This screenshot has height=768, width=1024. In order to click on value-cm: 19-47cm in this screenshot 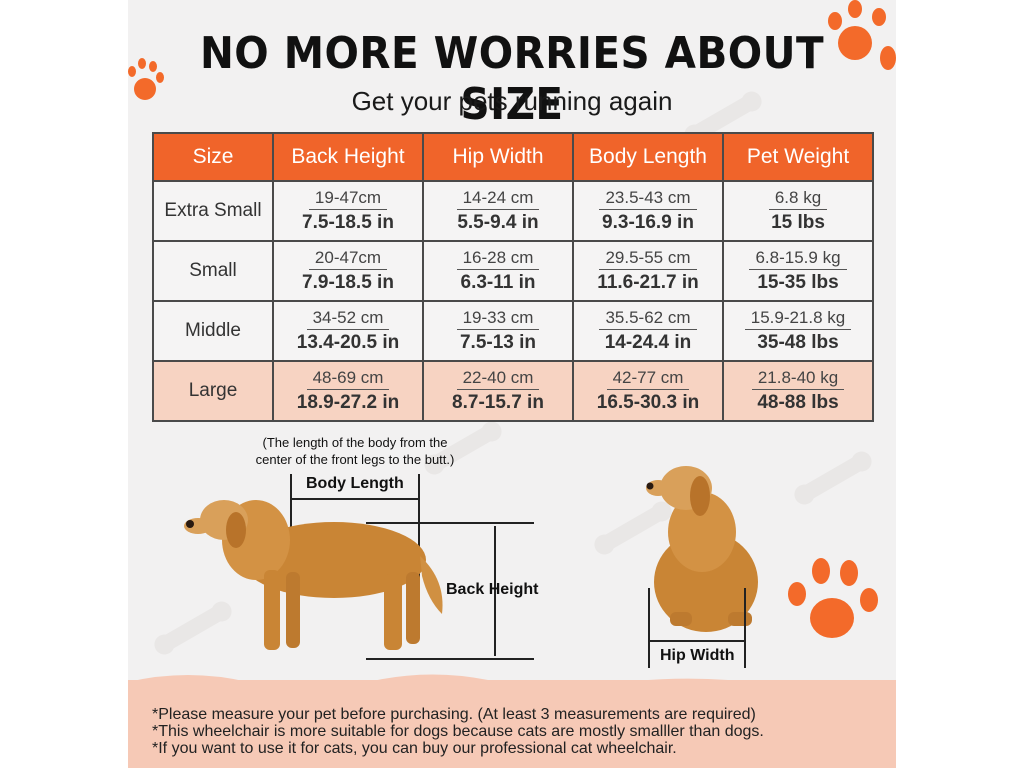, I will do `click(348, 199)`.